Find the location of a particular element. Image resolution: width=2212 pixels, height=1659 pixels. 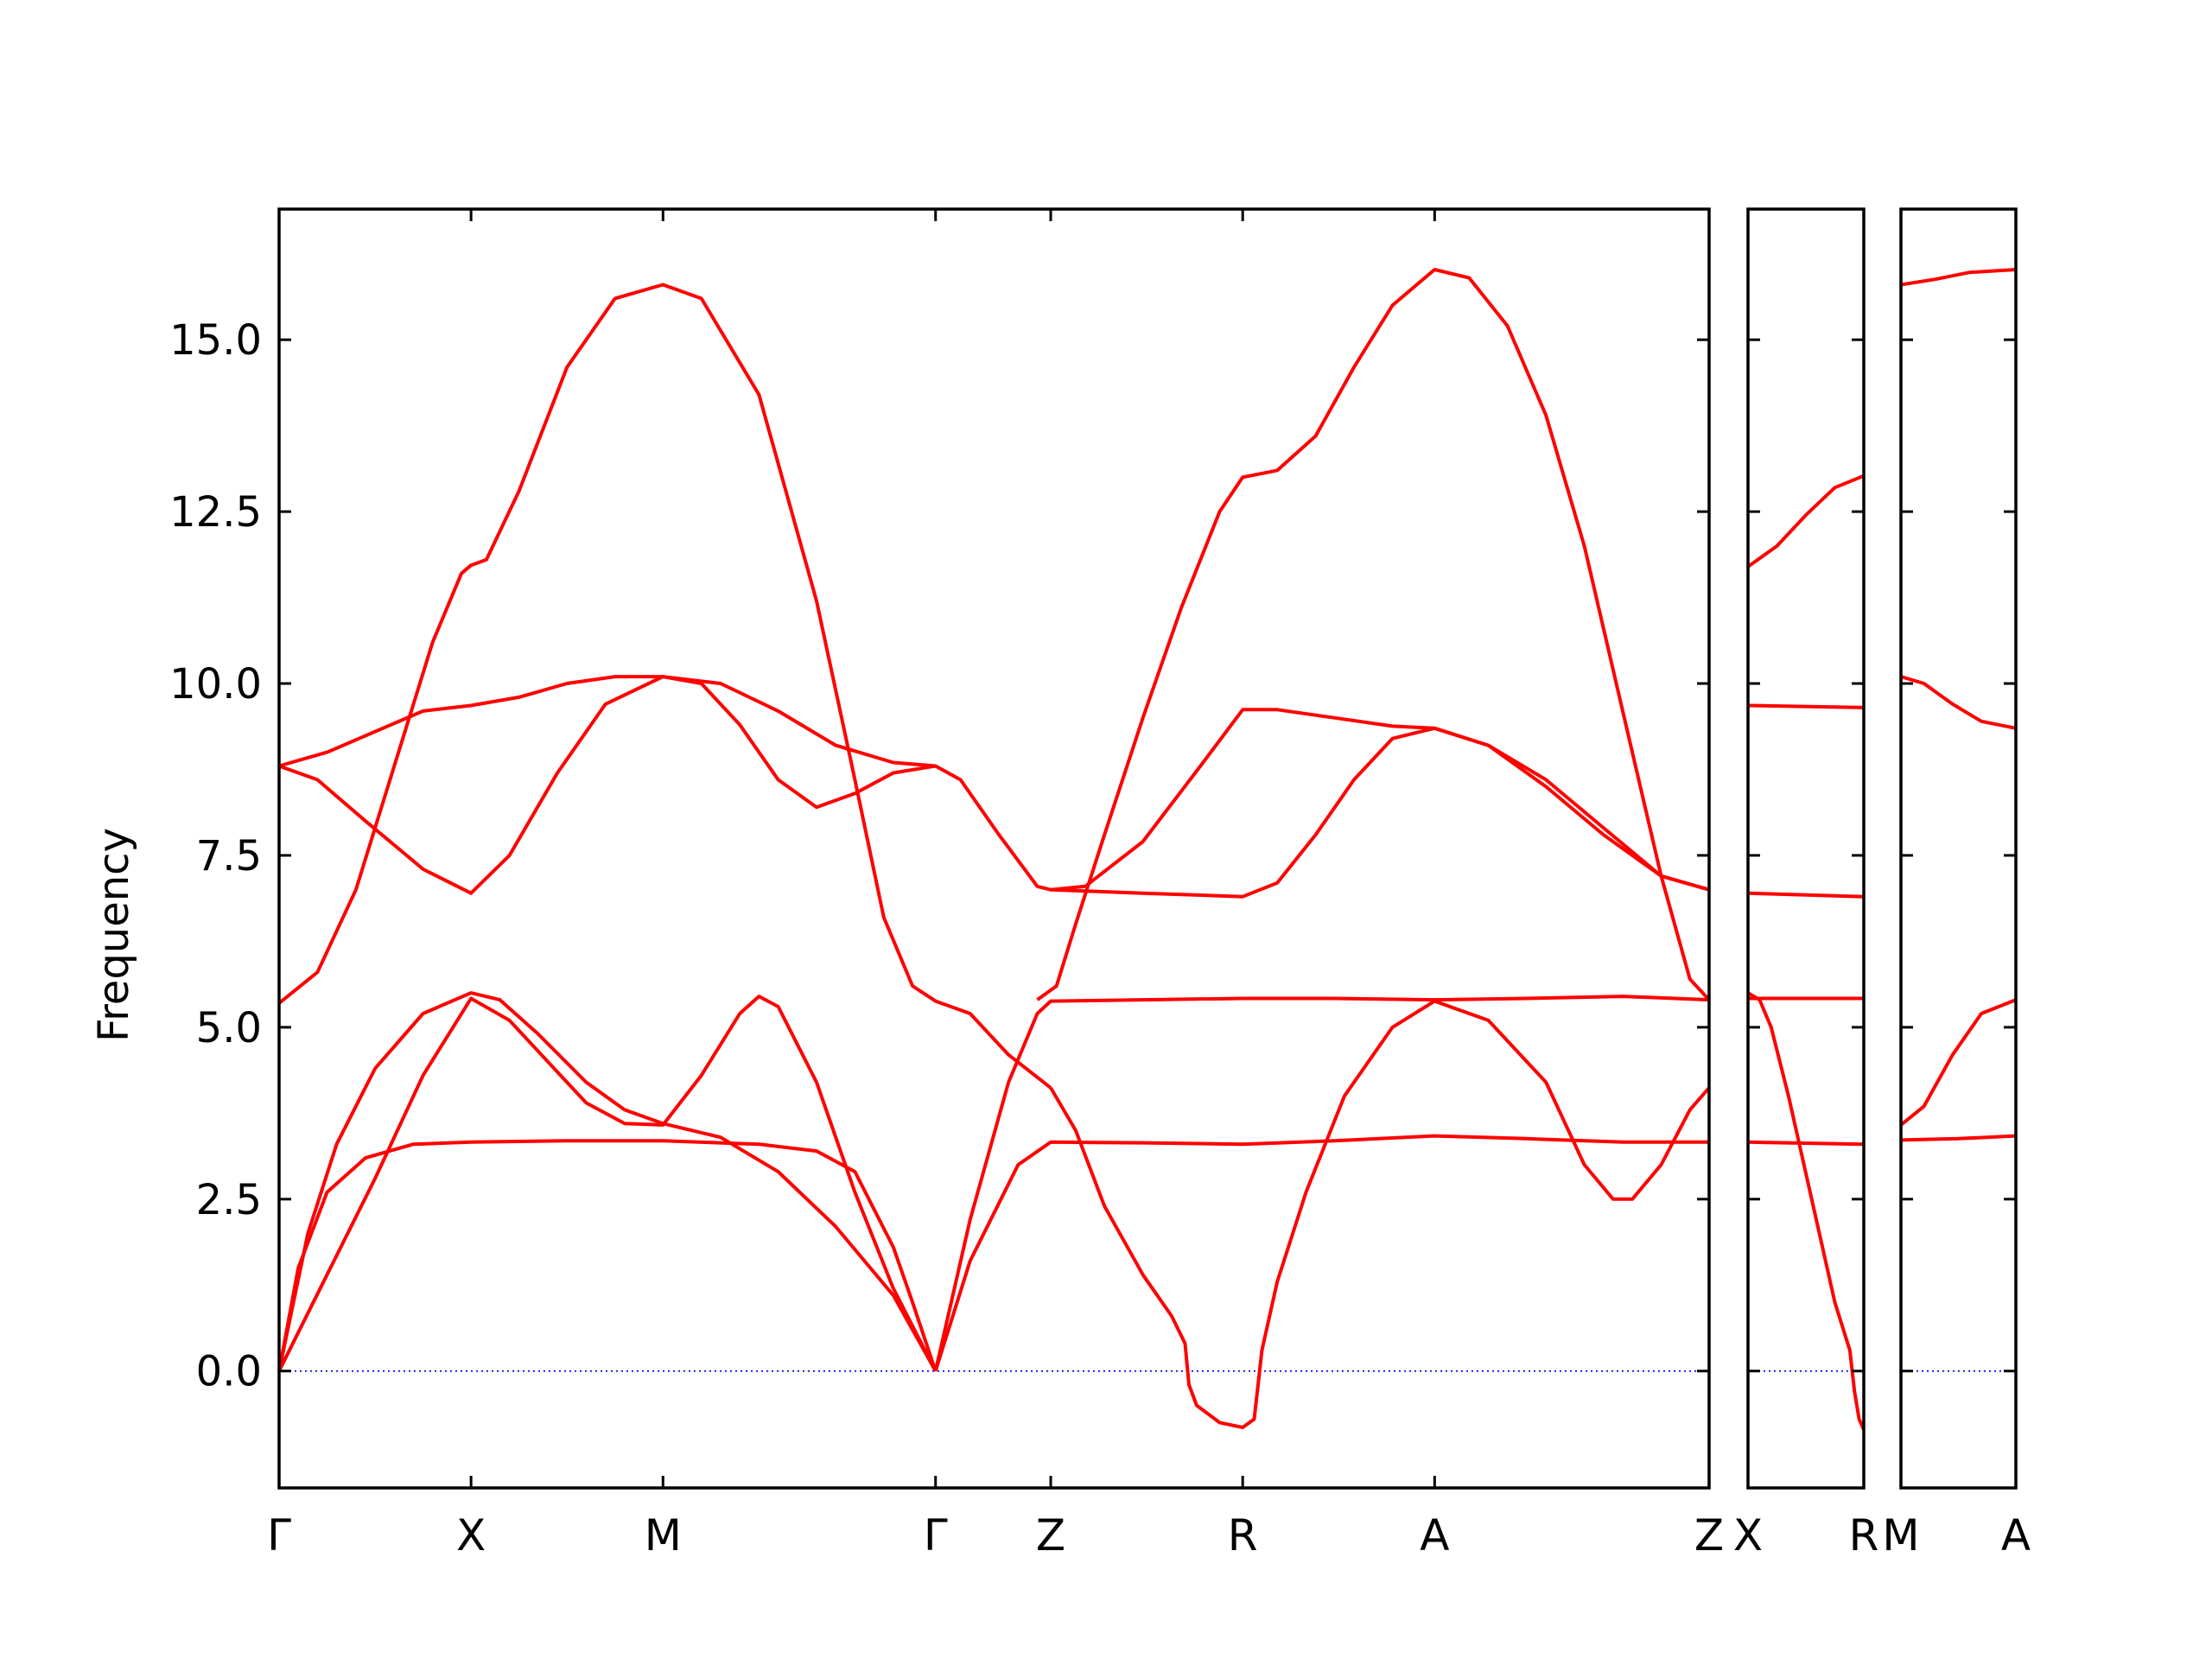

y-tick-label: 0.0 is located at coordinates (229, 1372).